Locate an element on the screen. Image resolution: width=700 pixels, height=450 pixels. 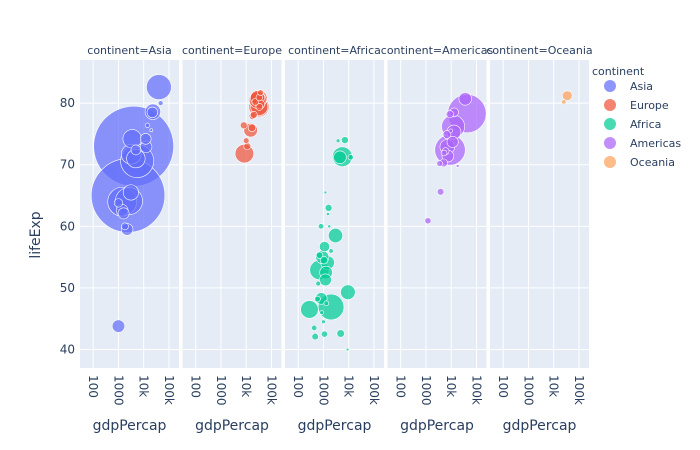
facet-title: continent=Americas is located at coordinates (437, 50).